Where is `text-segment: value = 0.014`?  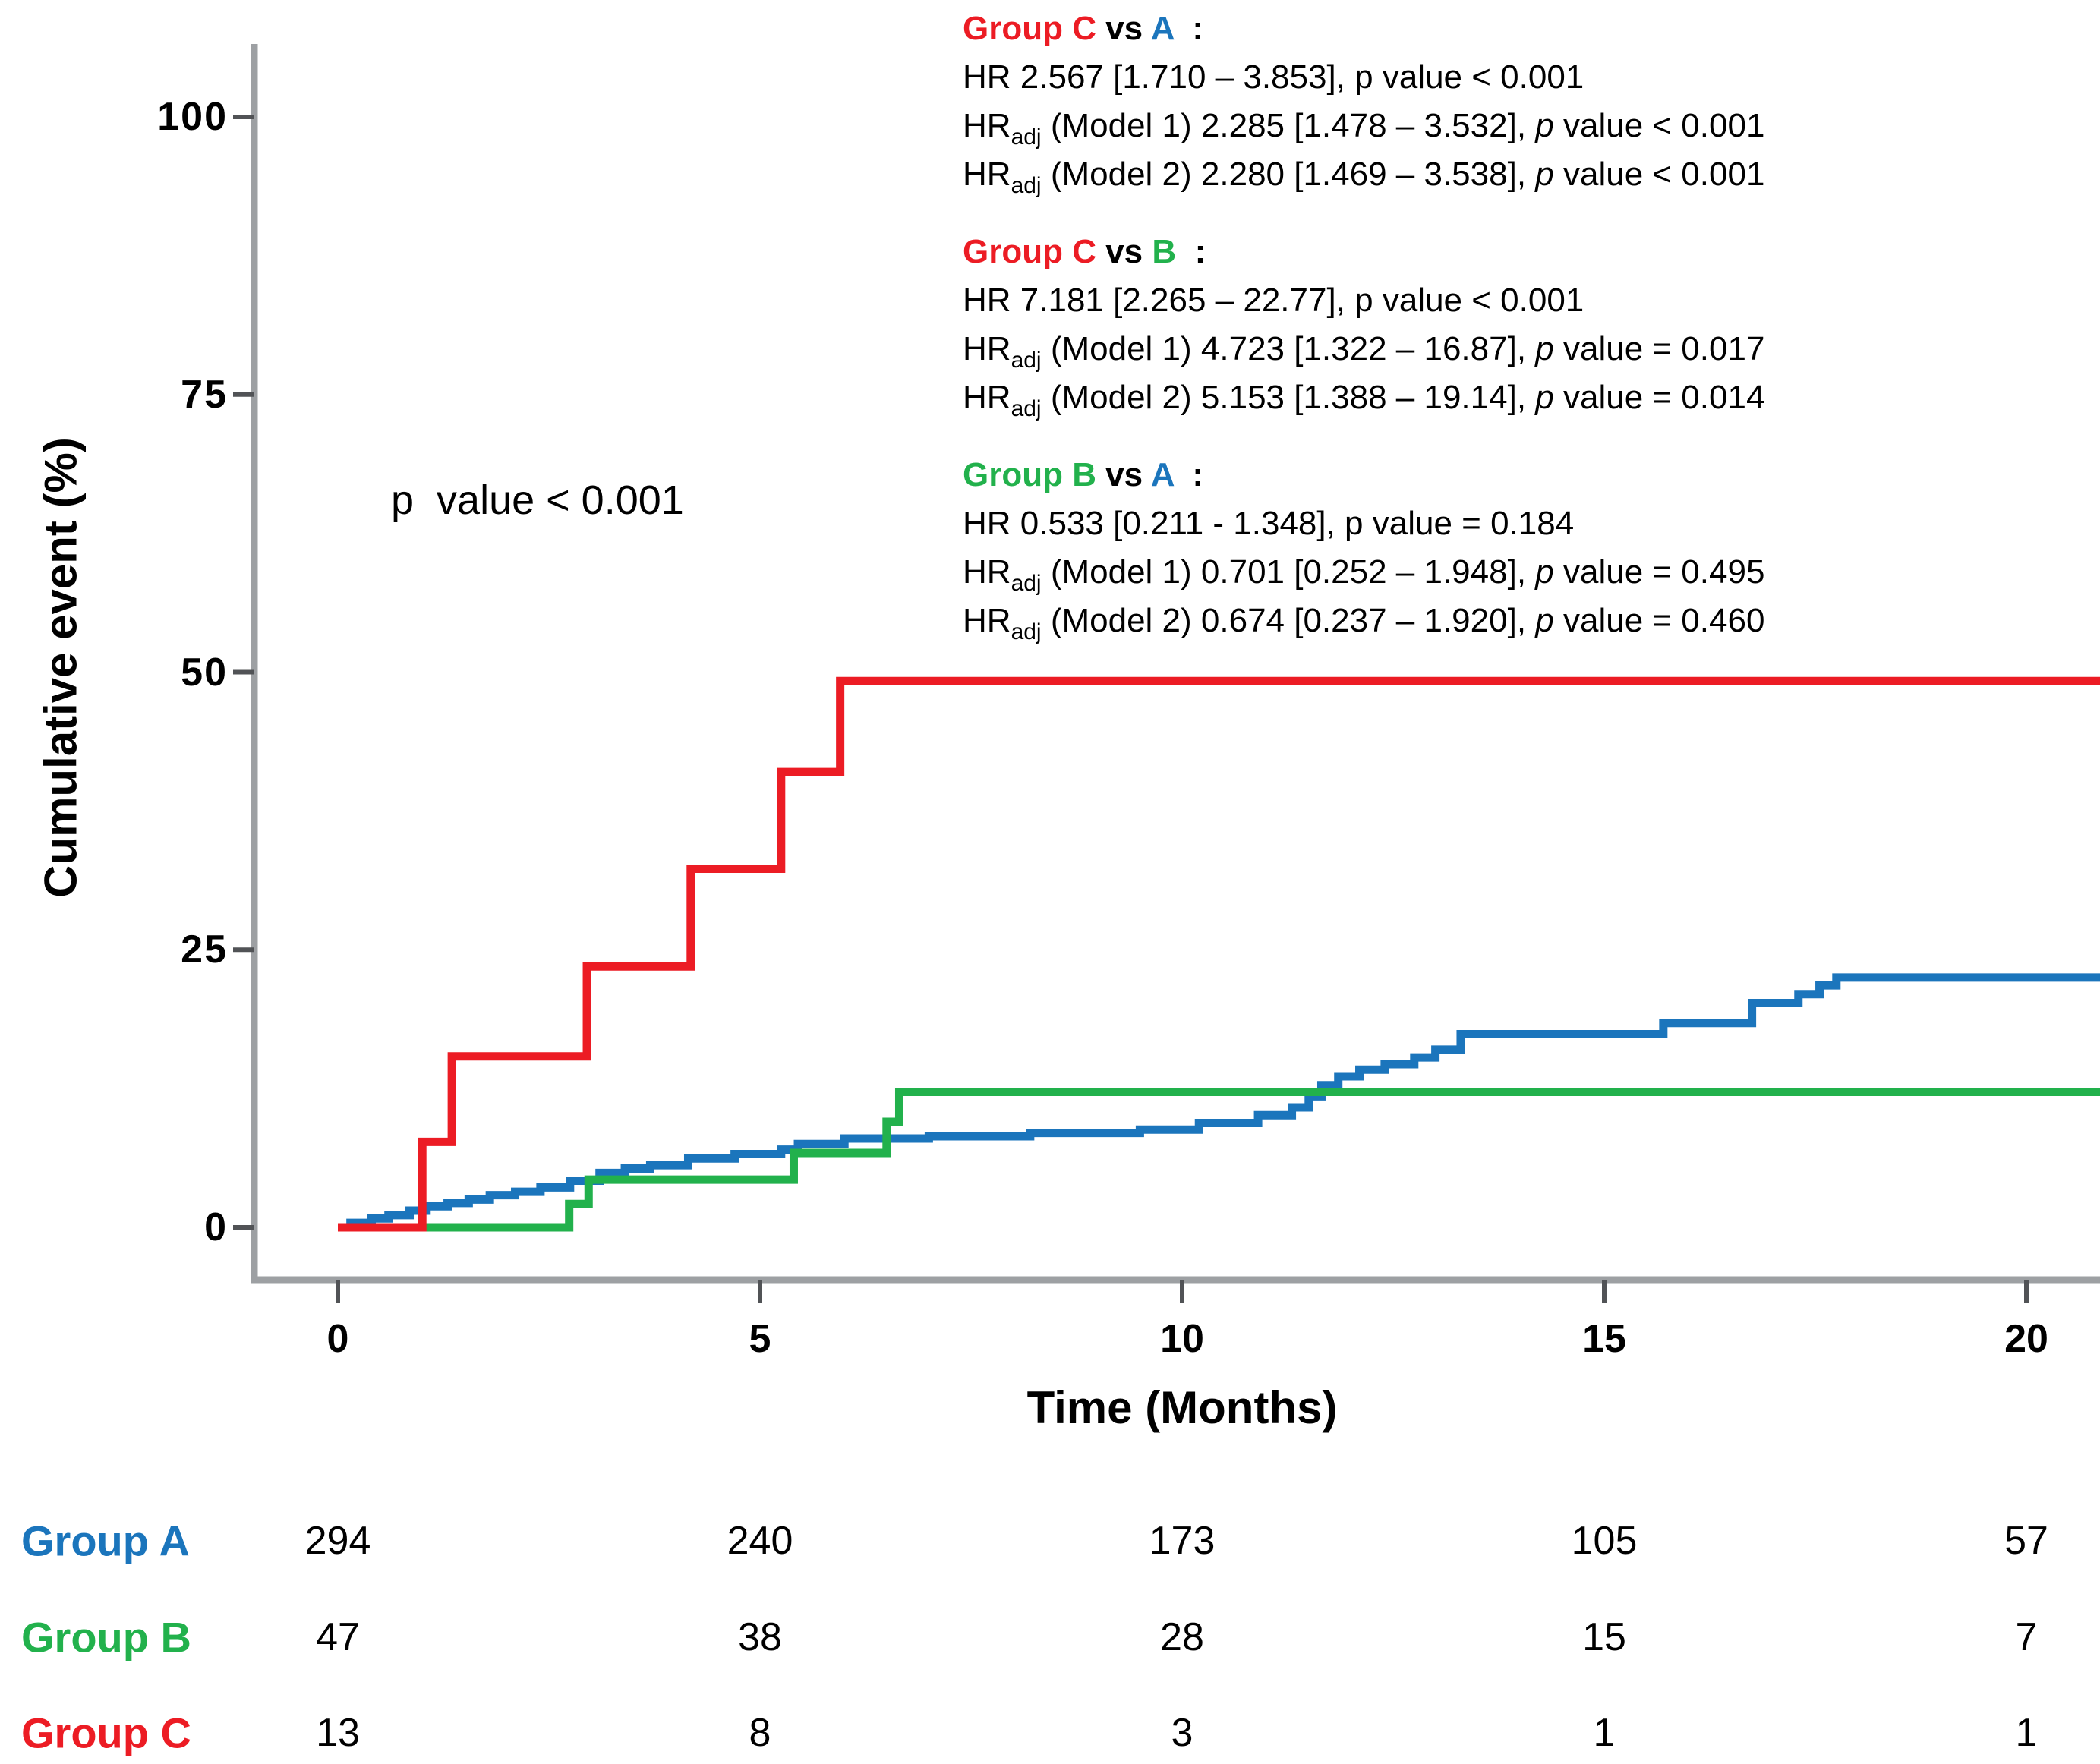 text-segment: value = 0.014 is located at coordinates (1659, 397).